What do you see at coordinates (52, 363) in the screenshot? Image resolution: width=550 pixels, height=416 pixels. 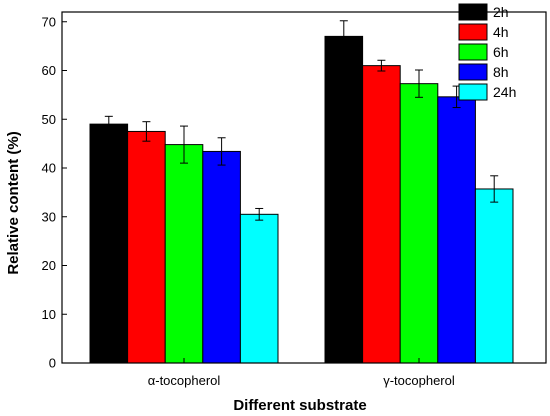 I see `y-tick-label: 0` at bounding box center [52, 363].